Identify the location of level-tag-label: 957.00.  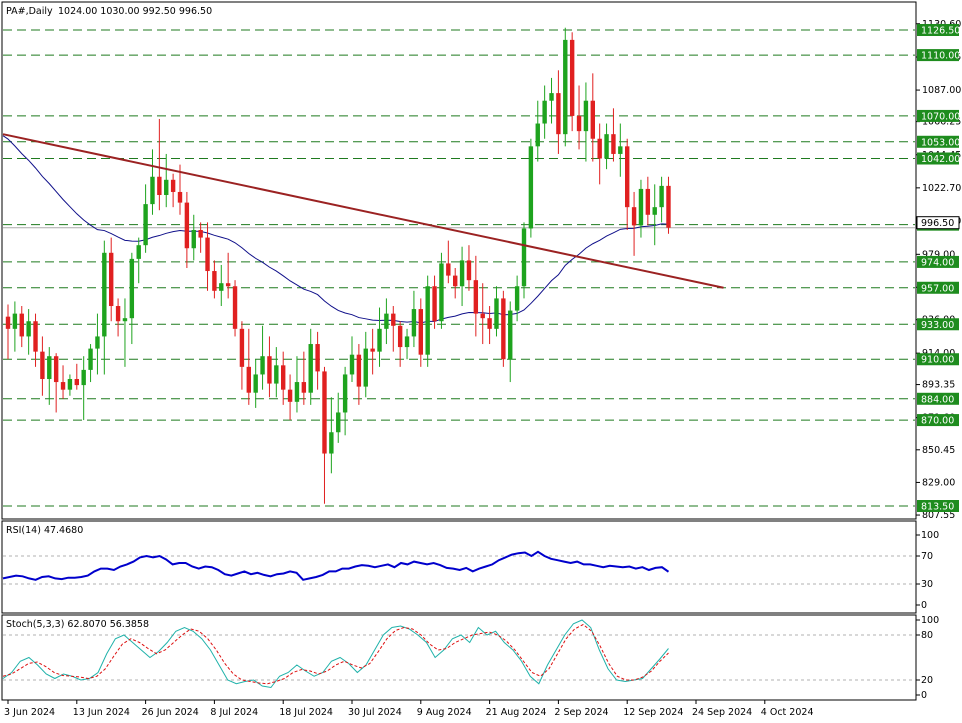
(937, 288).